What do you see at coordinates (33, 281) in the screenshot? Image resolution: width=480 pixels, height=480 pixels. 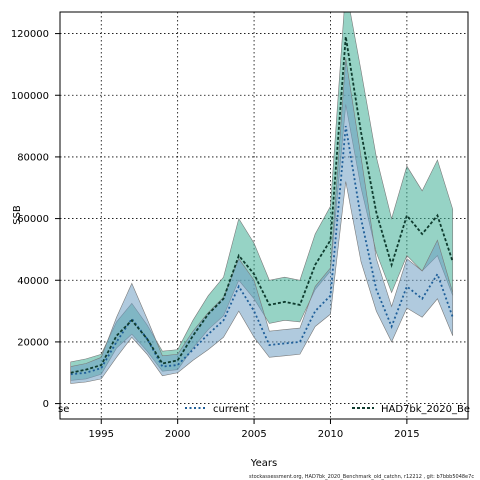 I see `y-tick-label-40000: 40000` at bounding box center [33, 281].